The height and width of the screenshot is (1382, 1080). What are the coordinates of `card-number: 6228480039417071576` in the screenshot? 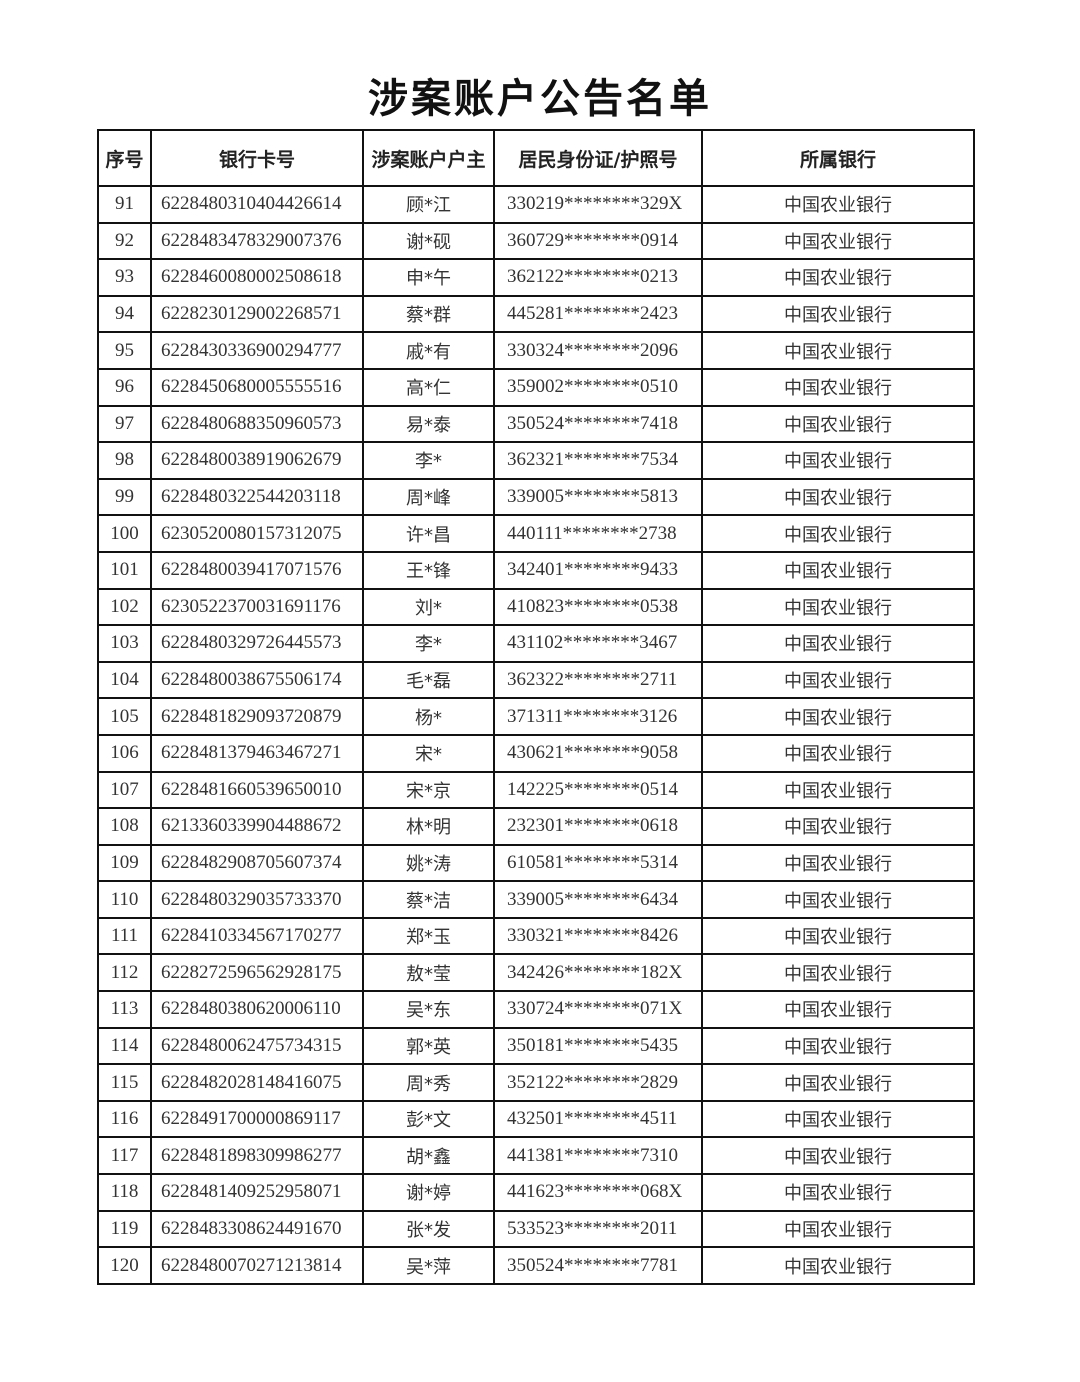 It's located at (257, 570).